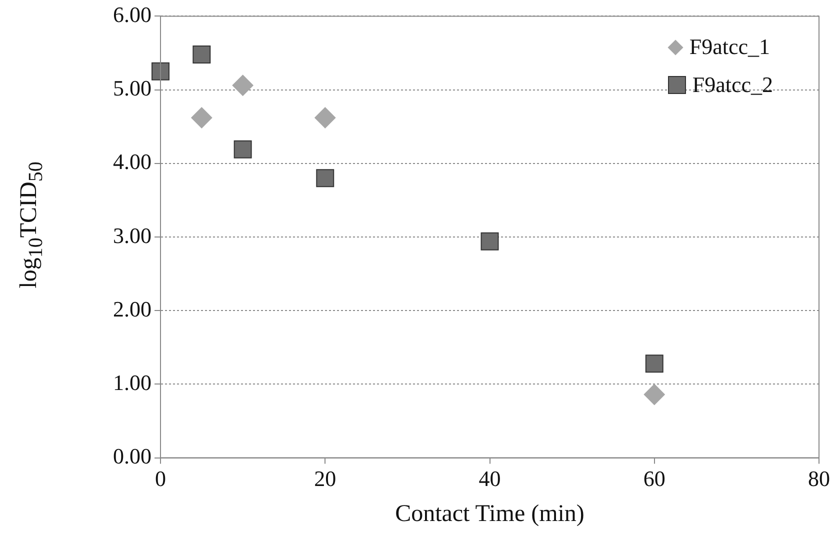 The width and height of the screenshot is (833, 537). What do you see at coordinates (132, 88) in the screenshot?
I see `y-tick-label: 5.00` at bounding box center [132, 88].